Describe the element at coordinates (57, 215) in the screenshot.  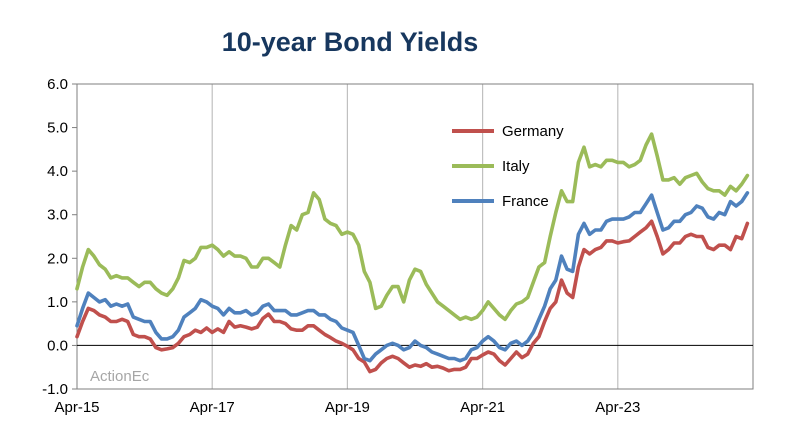
I see `y-tick-label: 3.0` at that location.